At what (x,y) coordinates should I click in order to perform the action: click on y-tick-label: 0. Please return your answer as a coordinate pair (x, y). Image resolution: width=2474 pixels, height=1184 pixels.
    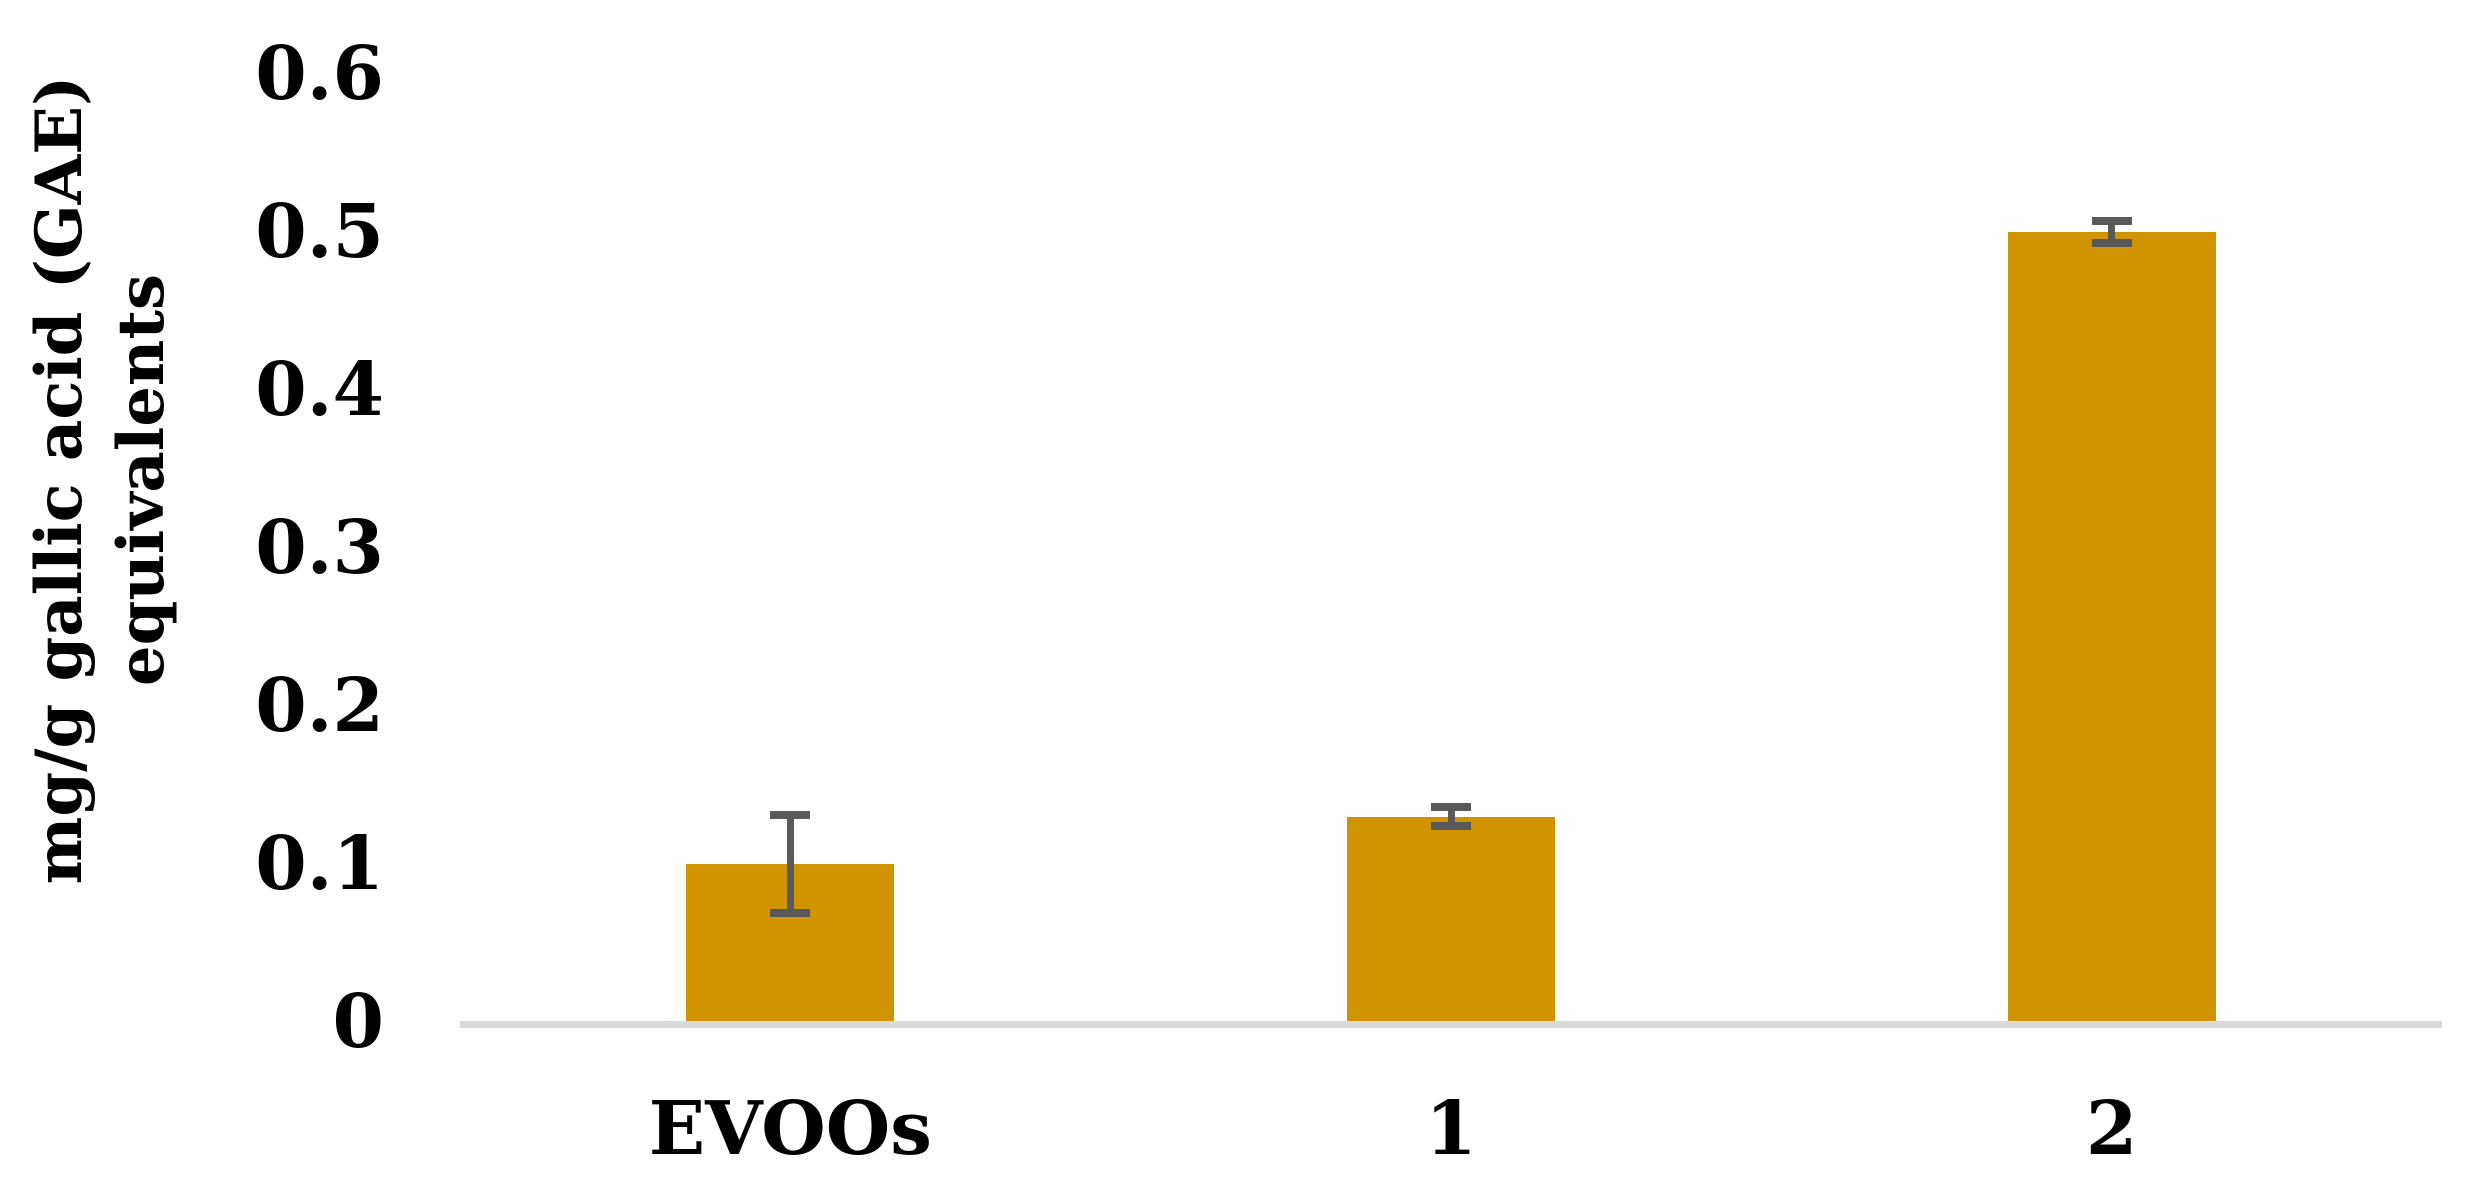
    Looking at the image, I should click on (358, 1022).